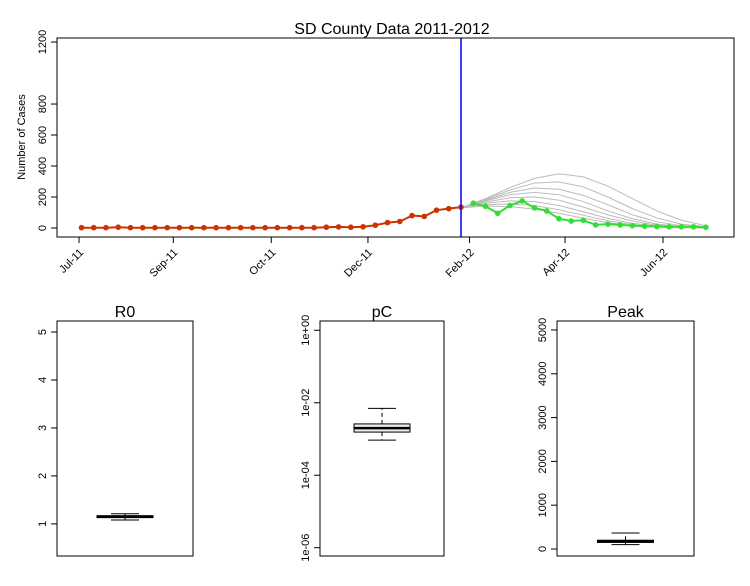 This screenshot has height=586, width=750. What do you see at coordinates (43, 428) in the screenshot?
I see `y-tick-label: 3` at bounding box center [43, 428].